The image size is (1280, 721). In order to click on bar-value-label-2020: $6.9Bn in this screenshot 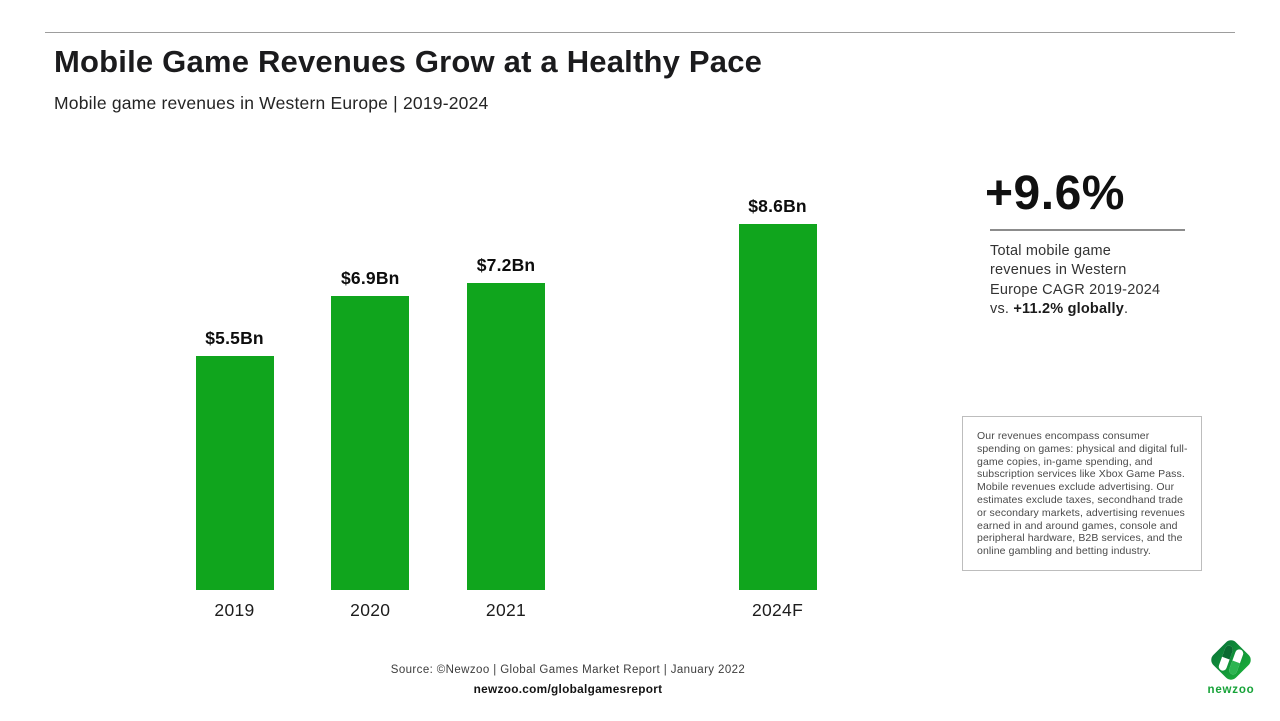, I will do `click(370, 278)`.